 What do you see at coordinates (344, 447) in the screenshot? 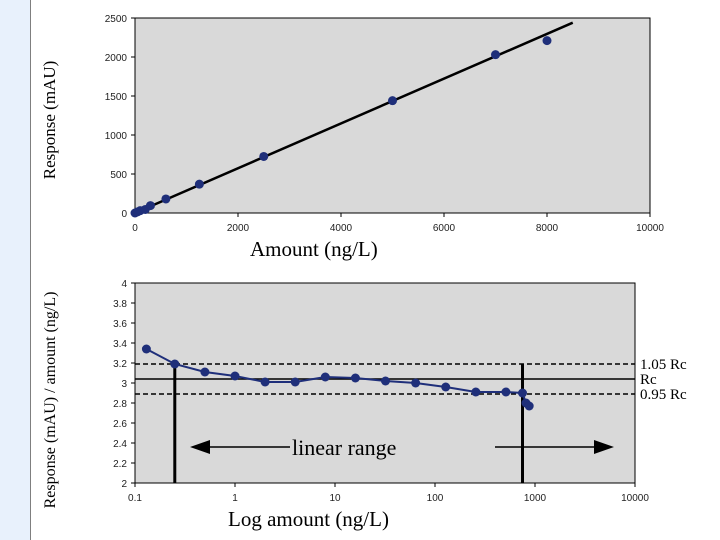
I see `linear-range-label: linear range` at bounding box center [344, 447].